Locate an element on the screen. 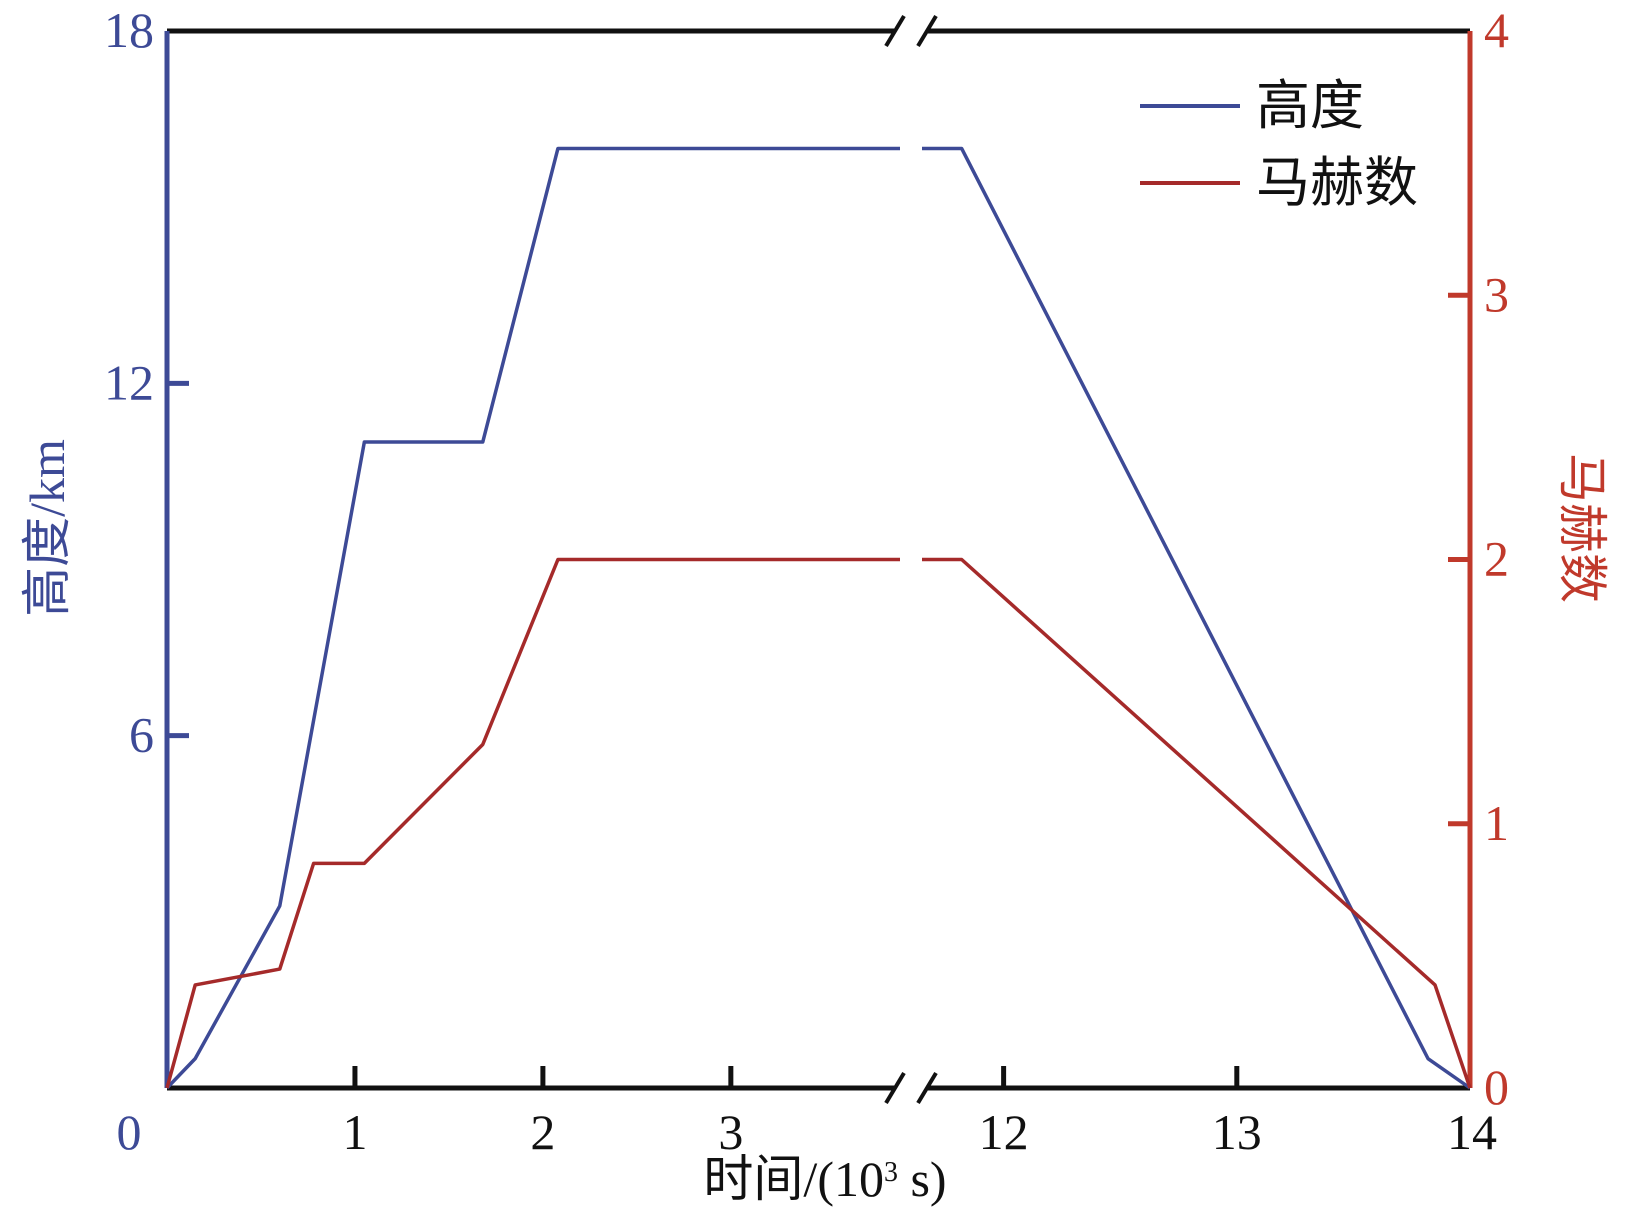 The width and height of the screenshot is (1637, 1223). x-tick-label: 0 is located at coordinates (129, 1132).